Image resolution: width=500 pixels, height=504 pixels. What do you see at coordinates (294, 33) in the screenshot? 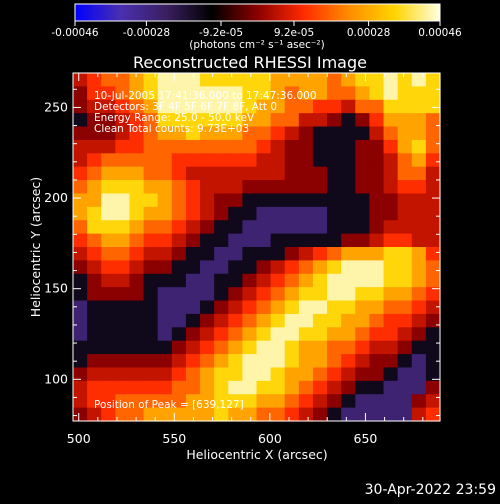
I see `colorbar-tick-label: 9.2e-05` at bounding box center [294, 33].